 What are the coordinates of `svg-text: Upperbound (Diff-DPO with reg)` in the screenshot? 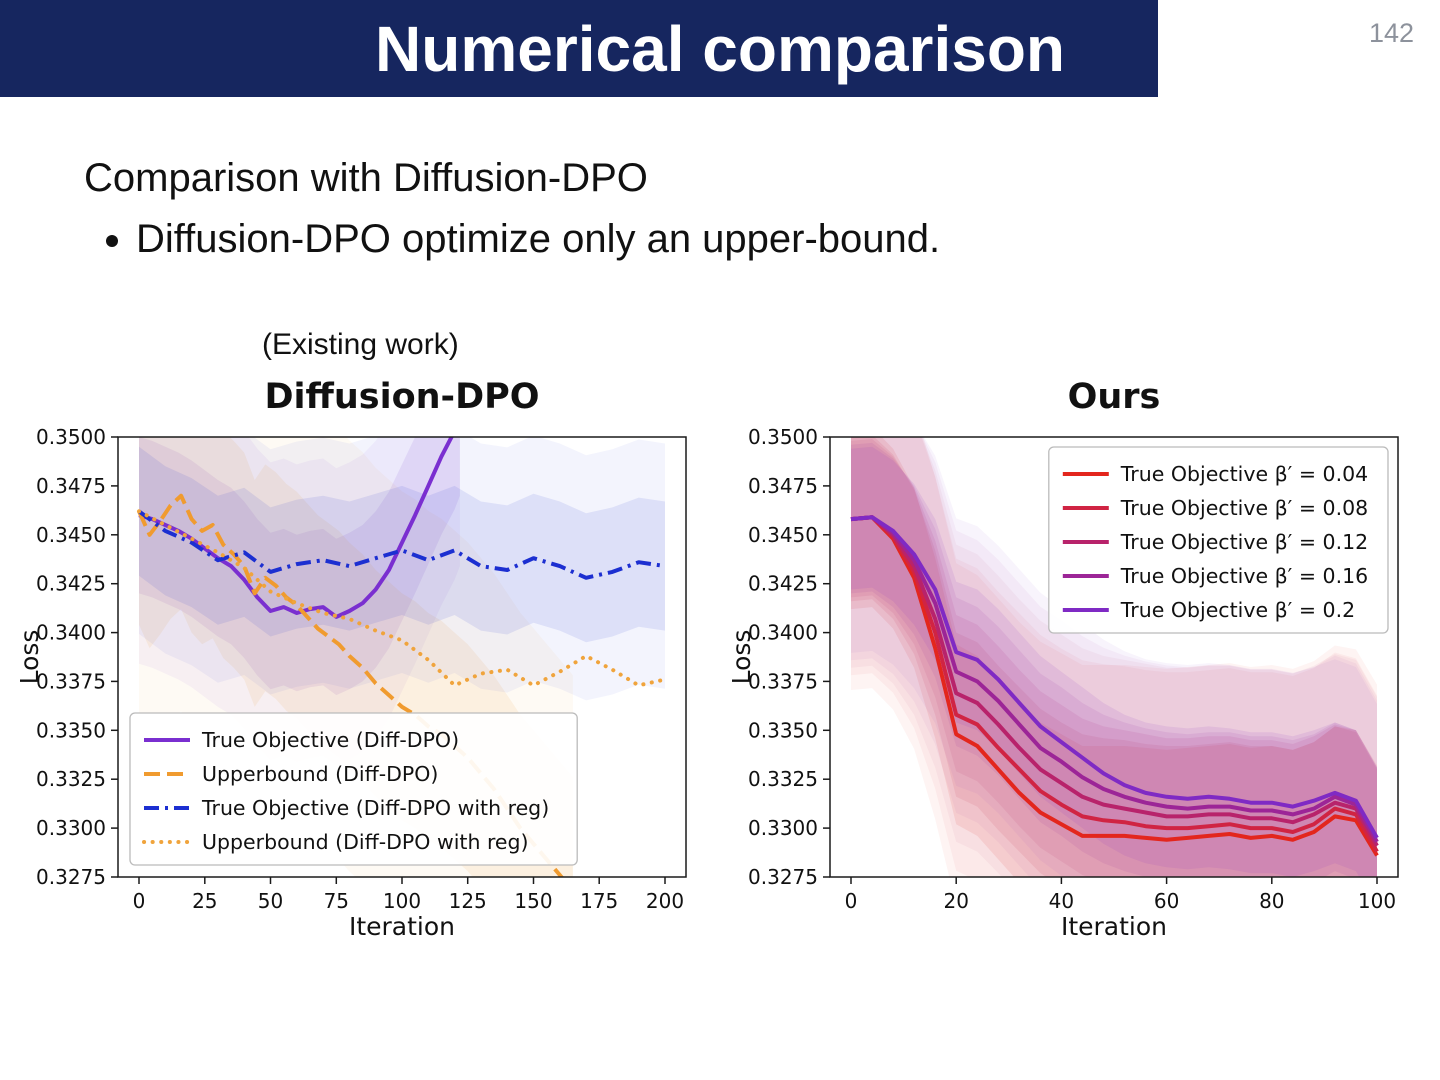 It's located at (365, 842).